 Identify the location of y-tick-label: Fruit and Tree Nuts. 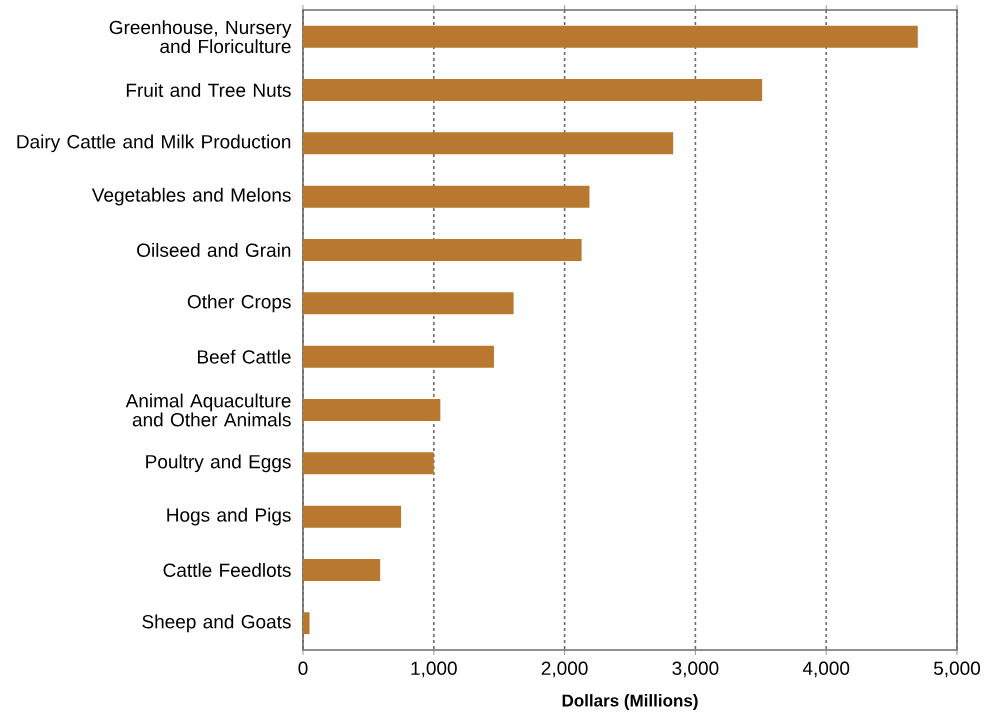
(208, 90).